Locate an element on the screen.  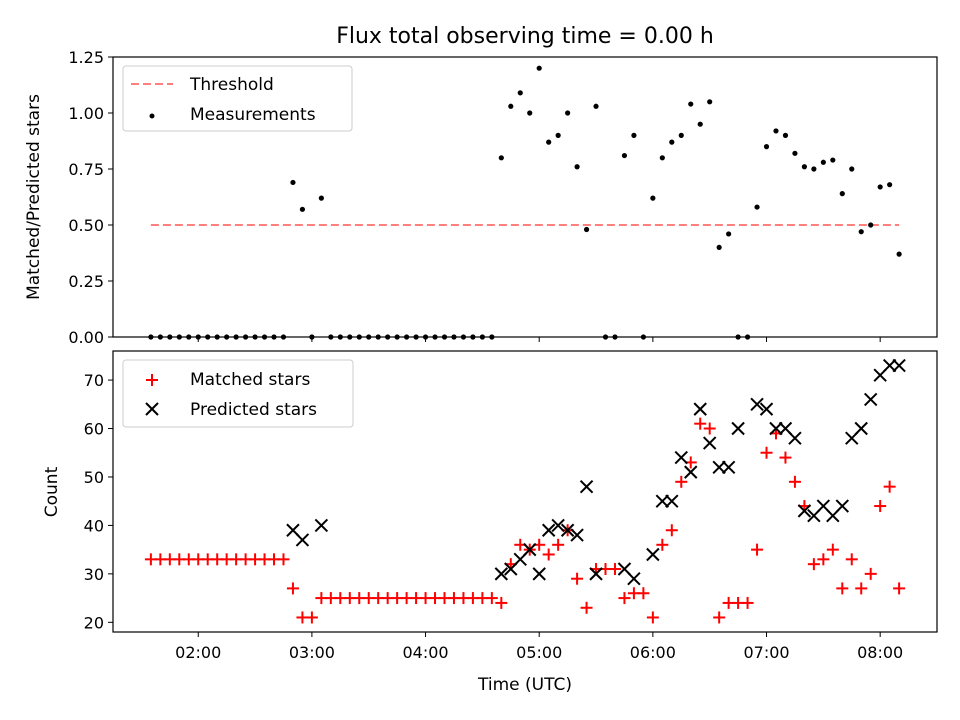
bottom-y-tick-label: 30 is located at coordinates (94, 574).